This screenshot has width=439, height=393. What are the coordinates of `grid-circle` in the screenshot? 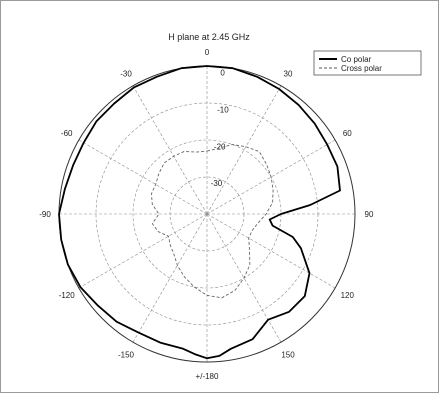 It's located at (207, 214).